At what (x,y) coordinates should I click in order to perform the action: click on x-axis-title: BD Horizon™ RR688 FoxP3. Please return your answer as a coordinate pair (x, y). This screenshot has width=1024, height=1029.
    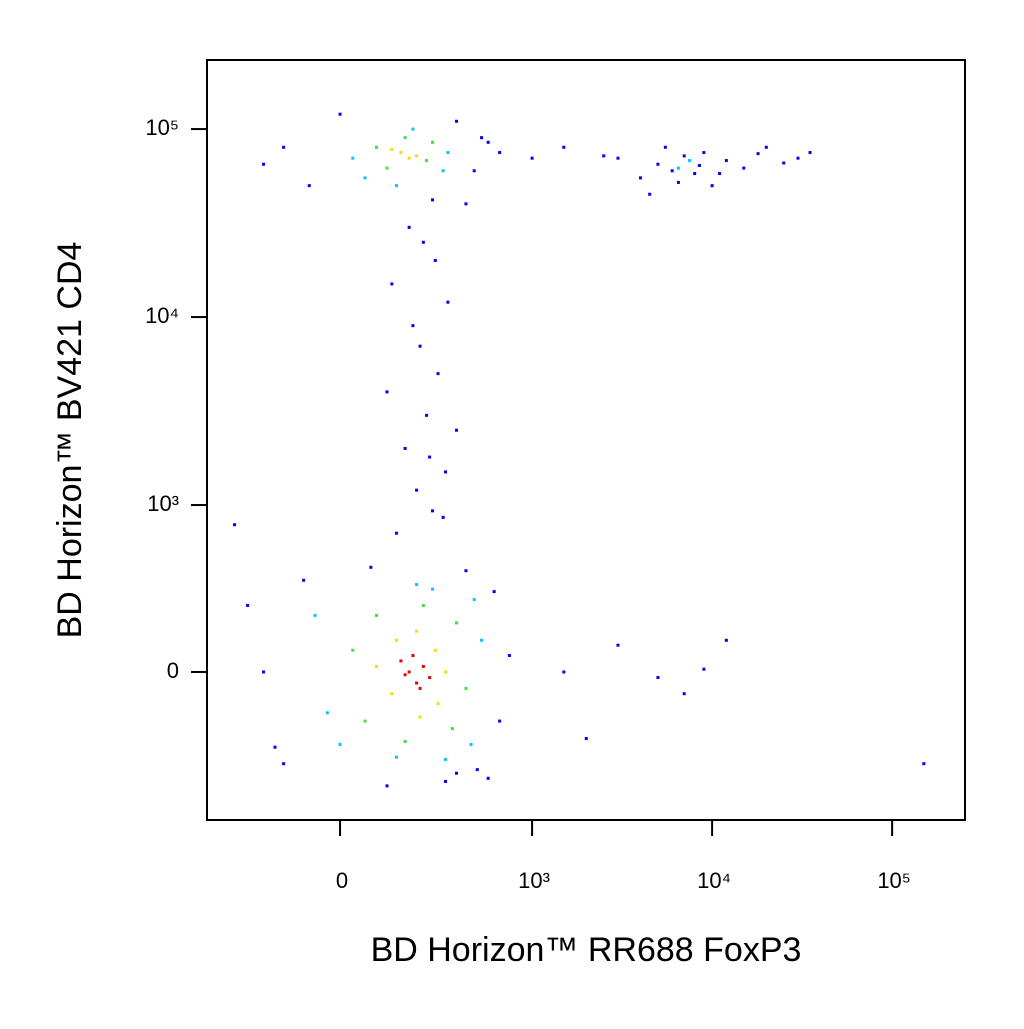
    Looking at the image, I should click on (586, 950).